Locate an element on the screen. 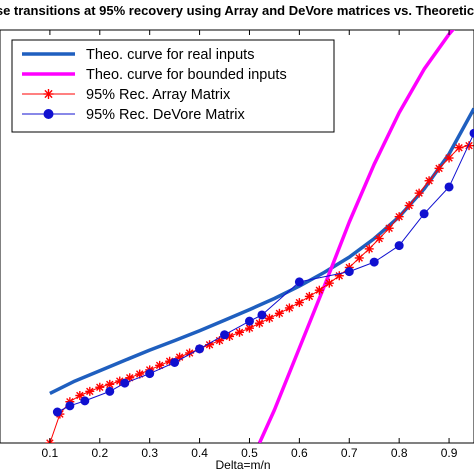 Image resolution: width=474 pixels, height=474 pixels. x-tick-label: 0.2 is located at coordinates (99, 453).